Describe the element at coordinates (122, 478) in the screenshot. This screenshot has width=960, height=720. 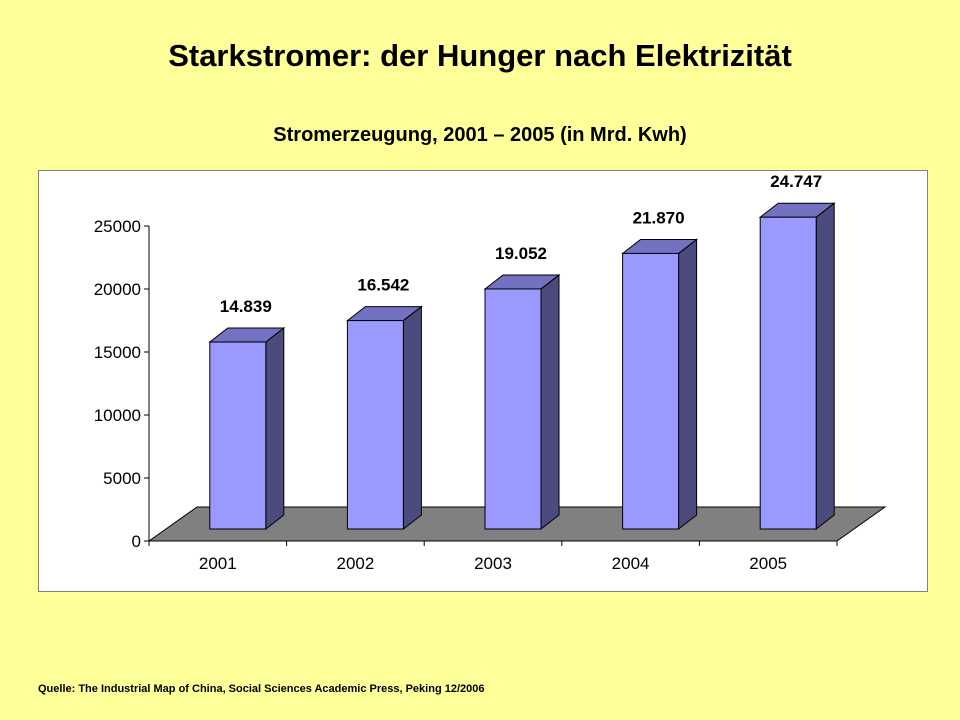
I see `y-tick-label: 5000` at that location.